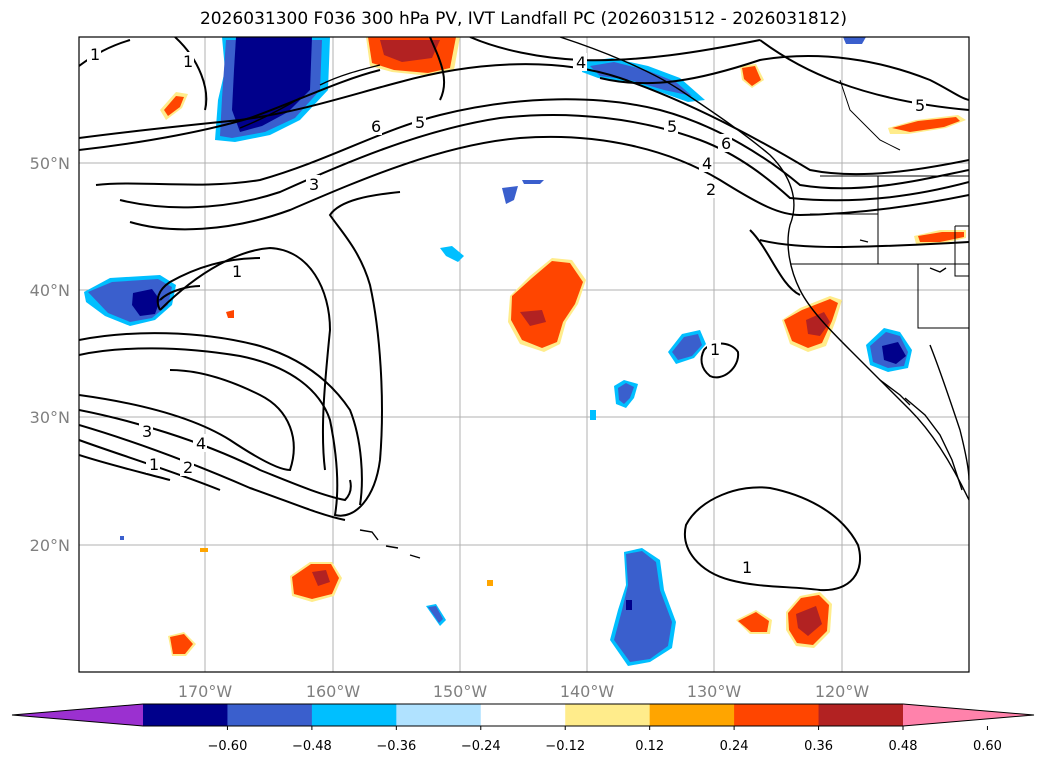  What do you see at coordinates (987, 746) in the screenshot?
I see `colorbar-tick-label: 0.60` at bounding box center [987, 746].